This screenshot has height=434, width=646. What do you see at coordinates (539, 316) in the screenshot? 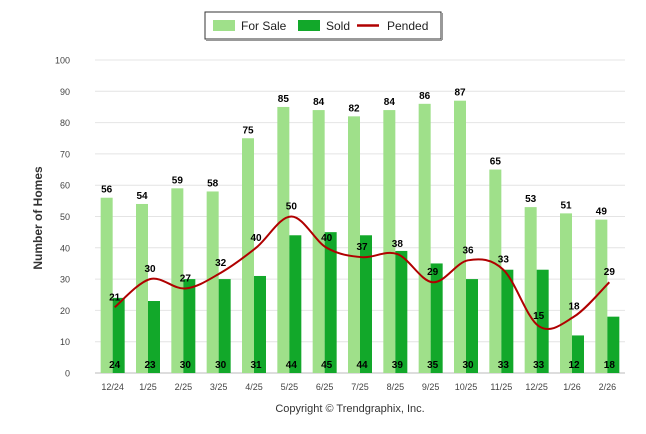
I see `label-pended: 15` at bounding box center [539, 316].